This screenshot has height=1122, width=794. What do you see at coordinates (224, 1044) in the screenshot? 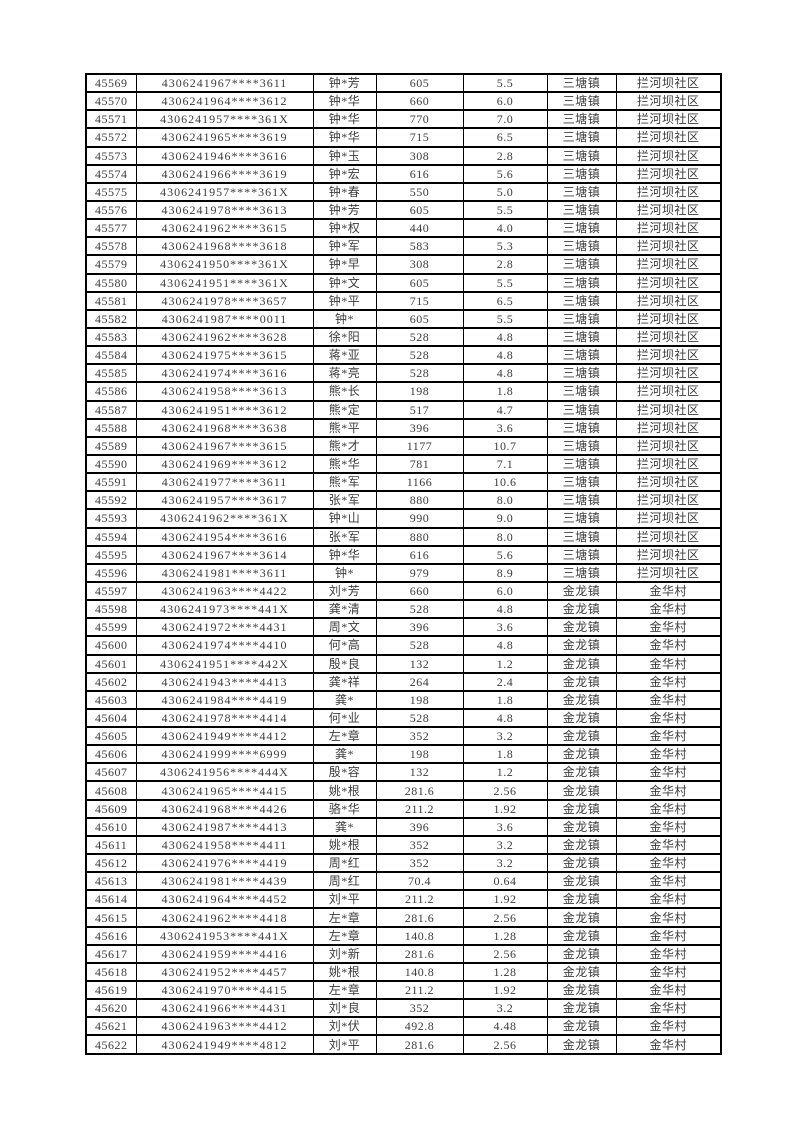
I see `id-card-number-cell: 4306241949****4812` at bounding box center [224, 1044].